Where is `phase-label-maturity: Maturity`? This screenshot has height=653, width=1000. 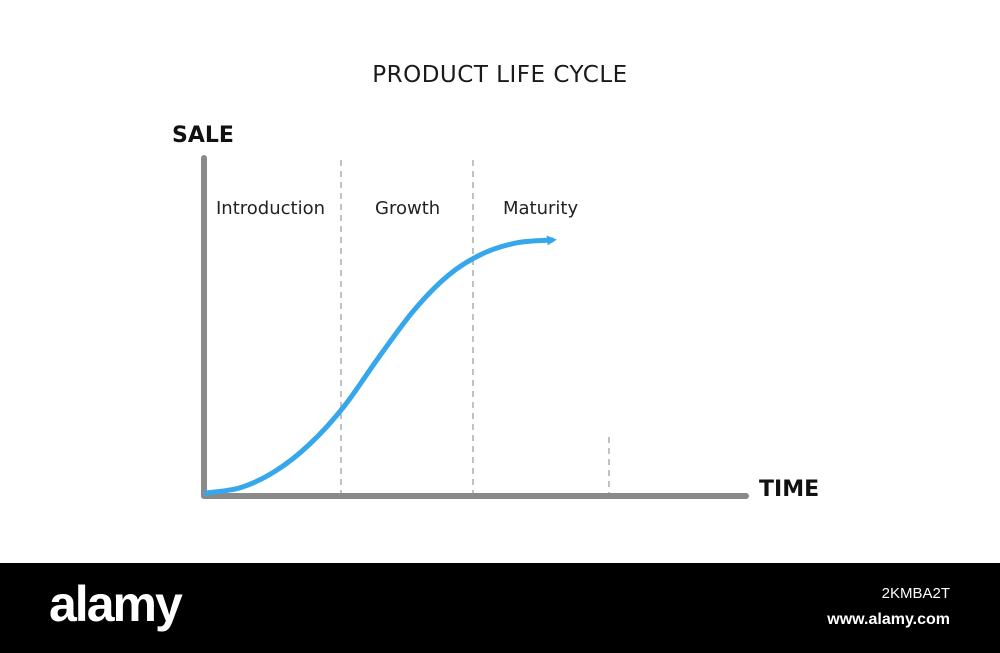 phase-label-maturity: Maturity is located at coordinates (541, 208).